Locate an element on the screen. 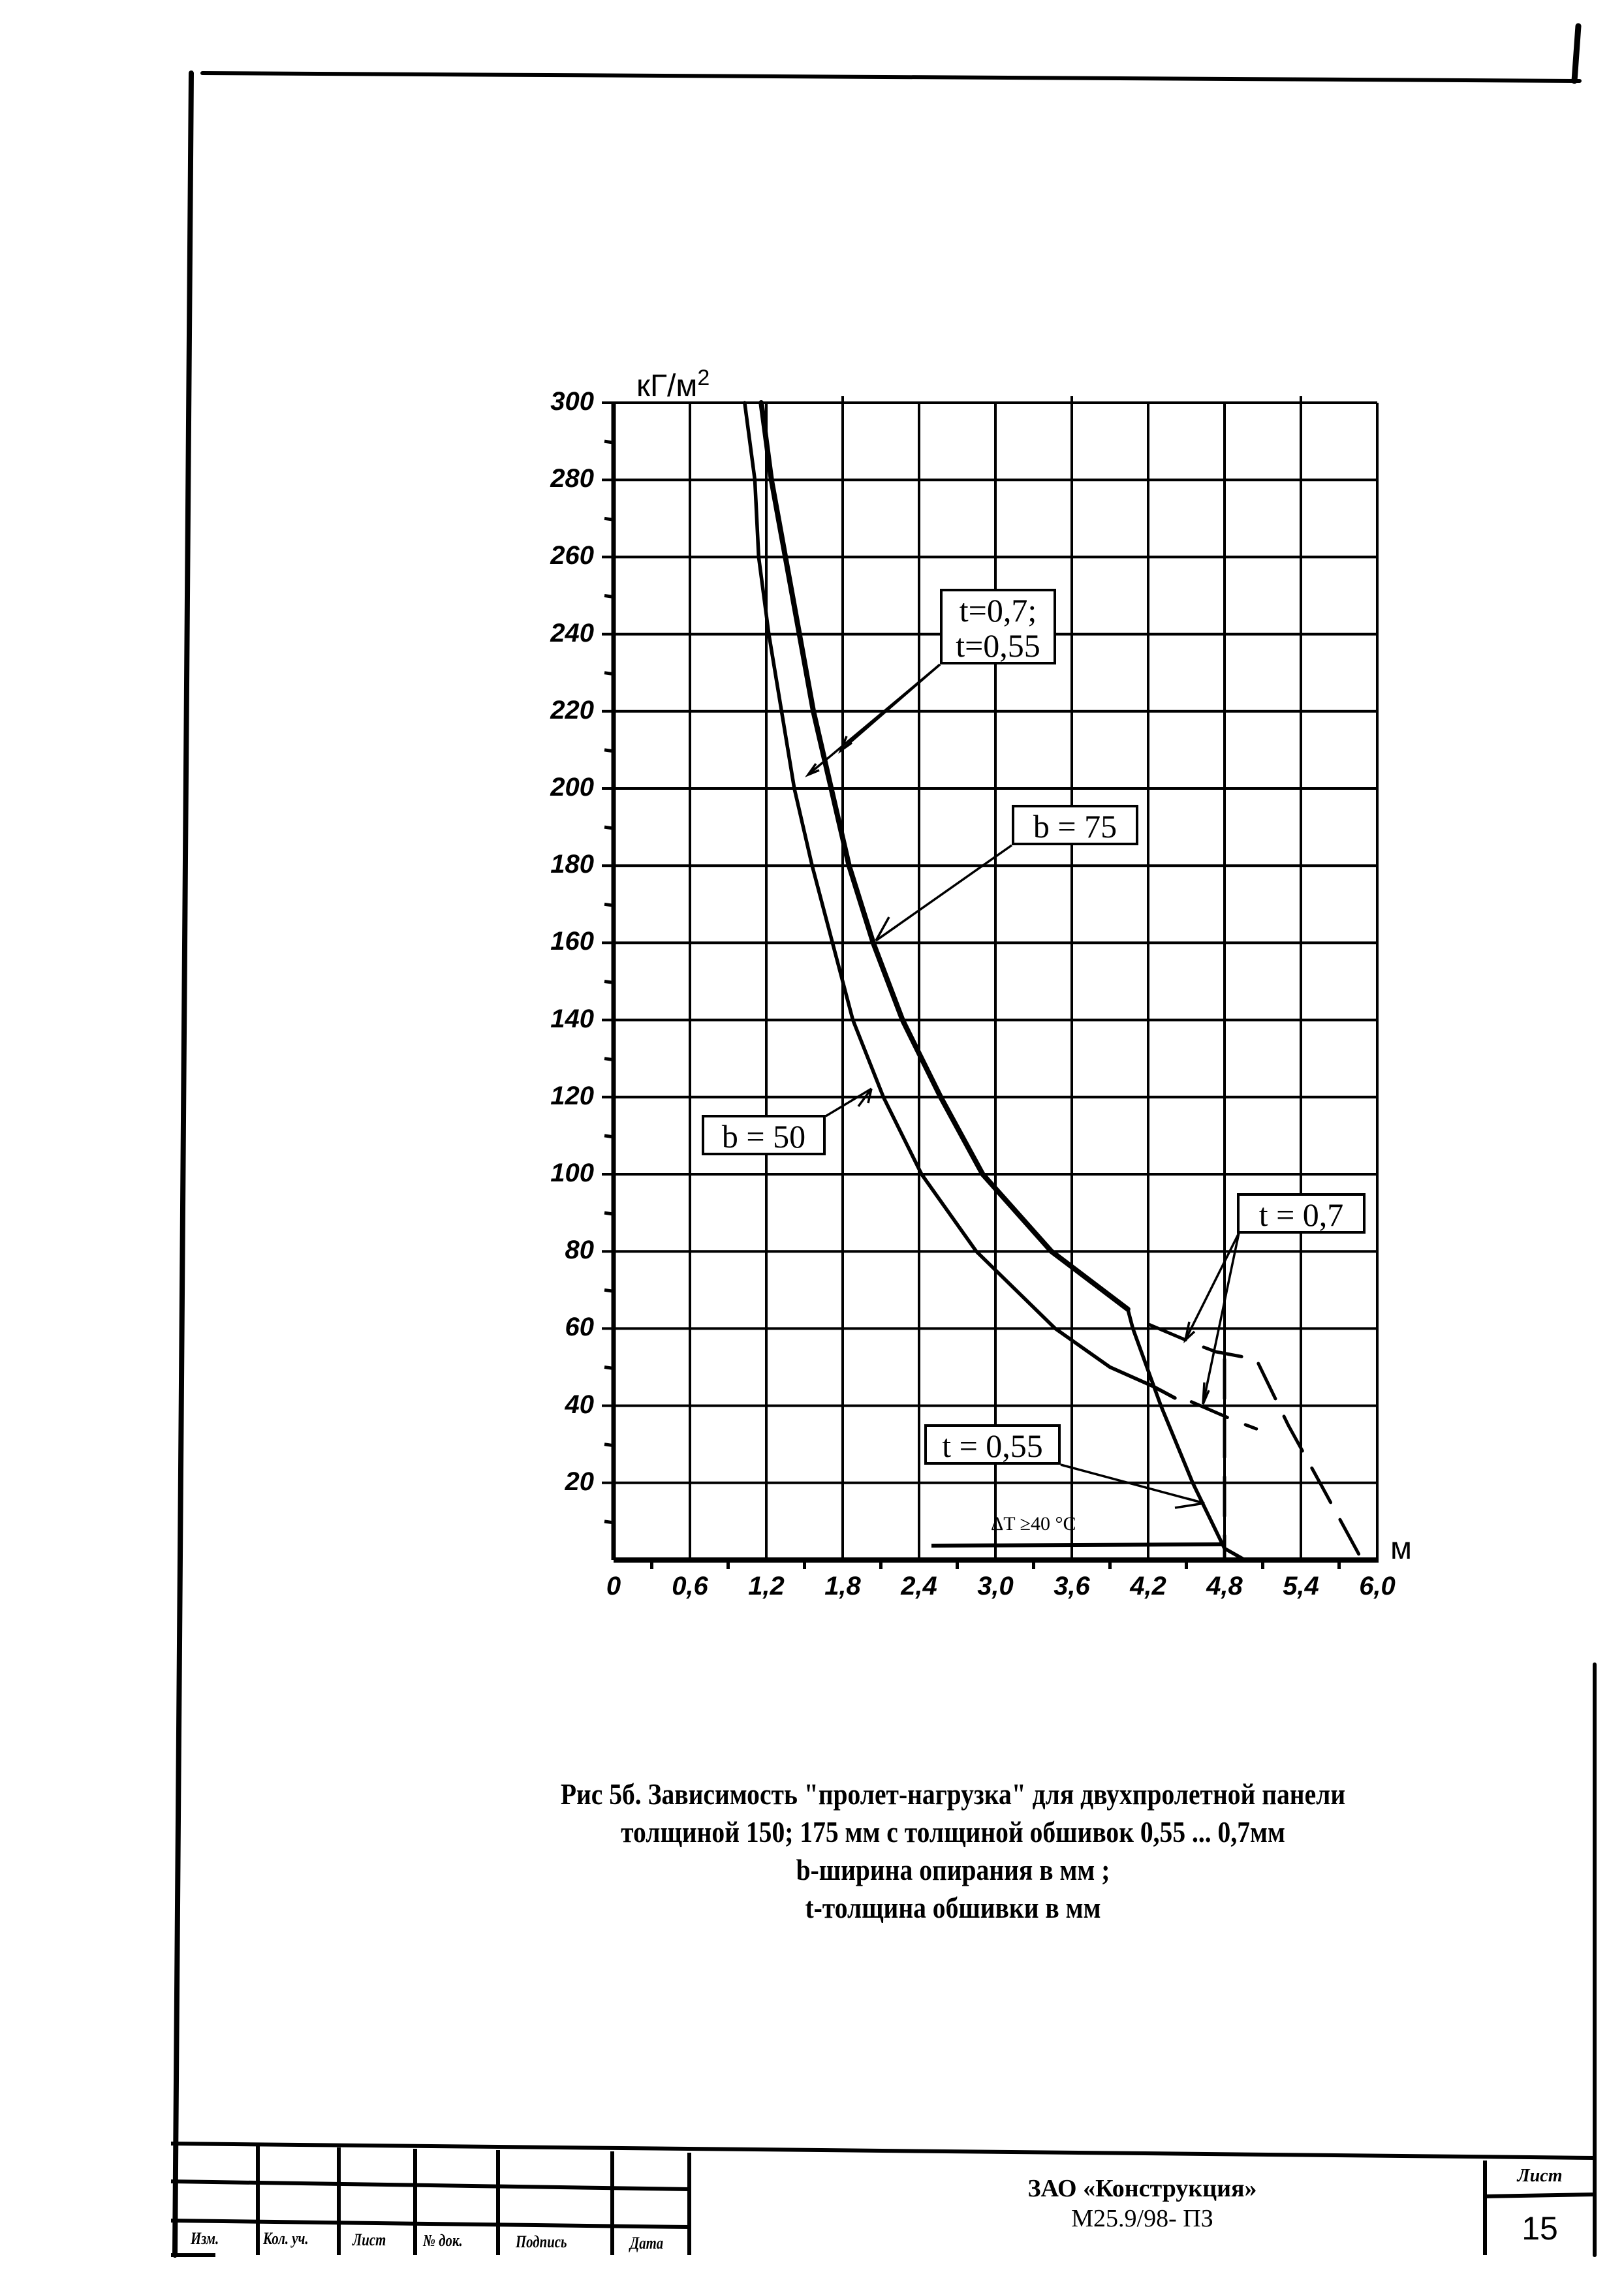 The width and height of the screenshot is (1624, 2278). tb-header-doc: № док. is located at coordinates (443, 2240).